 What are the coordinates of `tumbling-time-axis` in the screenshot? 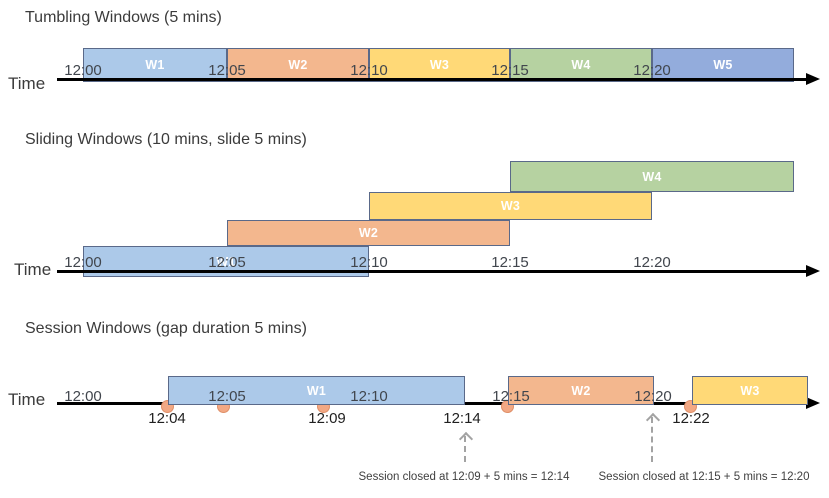 It's located at (431, 79).